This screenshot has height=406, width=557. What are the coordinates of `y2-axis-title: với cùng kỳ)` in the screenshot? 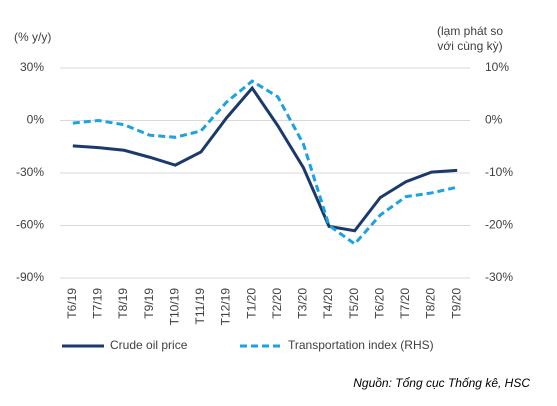 It's located at (469, 46).